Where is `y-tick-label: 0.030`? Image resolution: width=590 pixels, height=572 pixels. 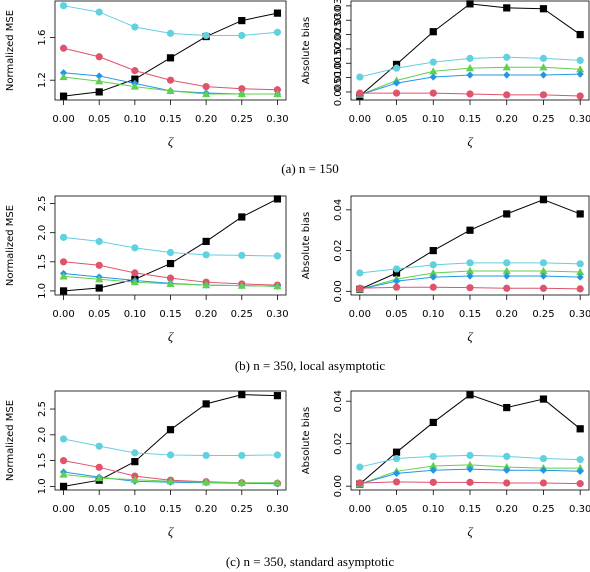 y-tick-label: 0.030 is located at coordinates (338, 20).